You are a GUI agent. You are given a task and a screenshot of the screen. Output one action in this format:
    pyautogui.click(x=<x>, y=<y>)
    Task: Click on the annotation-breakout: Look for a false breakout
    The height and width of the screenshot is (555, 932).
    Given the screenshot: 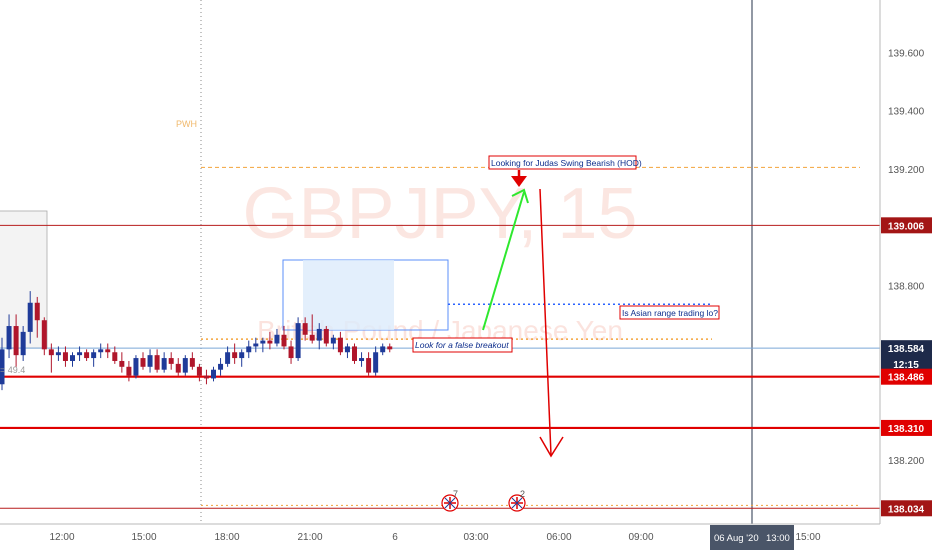 What is the action you would take?
    pyautogui.click(x=462, y=345)
    